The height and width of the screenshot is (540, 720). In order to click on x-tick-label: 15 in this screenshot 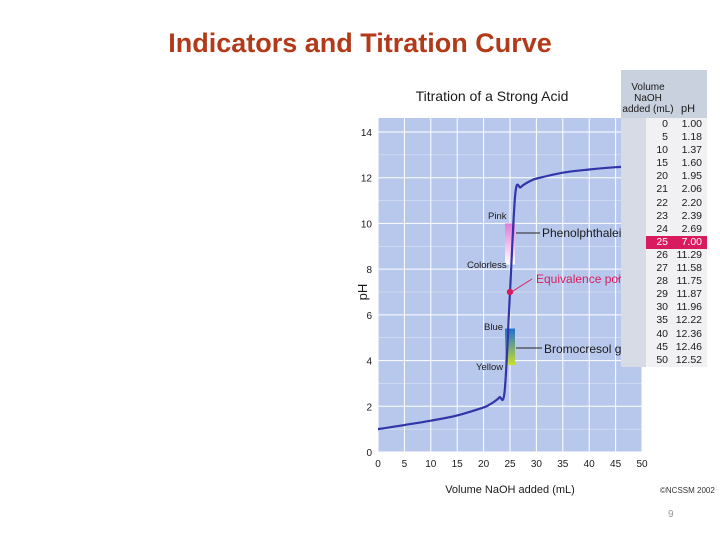, I will do `click(458, 464)`.